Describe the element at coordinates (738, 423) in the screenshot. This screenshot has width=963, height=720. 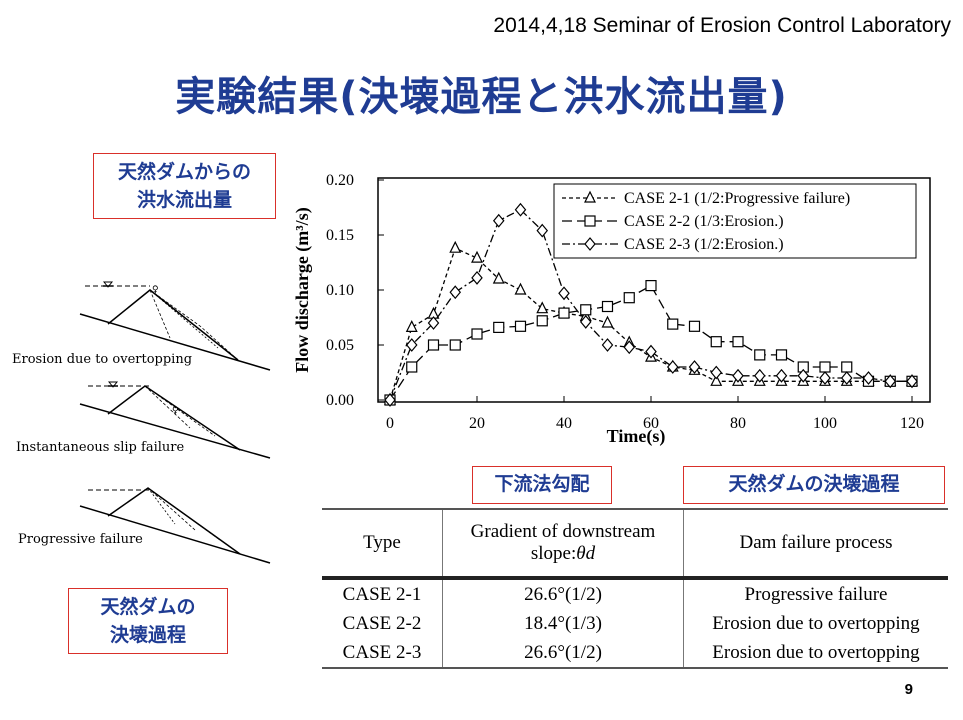
I see `x-tick-label: 80` at that location.